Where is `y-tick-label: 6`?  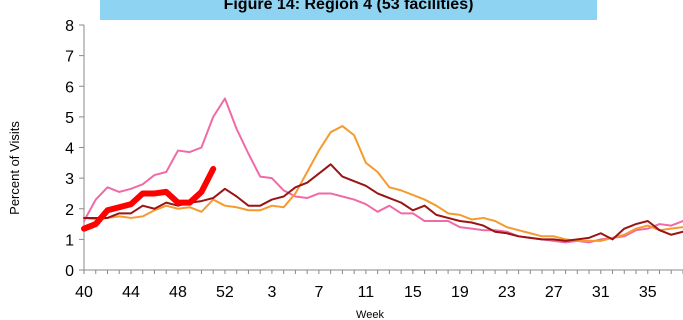 y-tick-label: 6 is located at coordinates (69, 87).